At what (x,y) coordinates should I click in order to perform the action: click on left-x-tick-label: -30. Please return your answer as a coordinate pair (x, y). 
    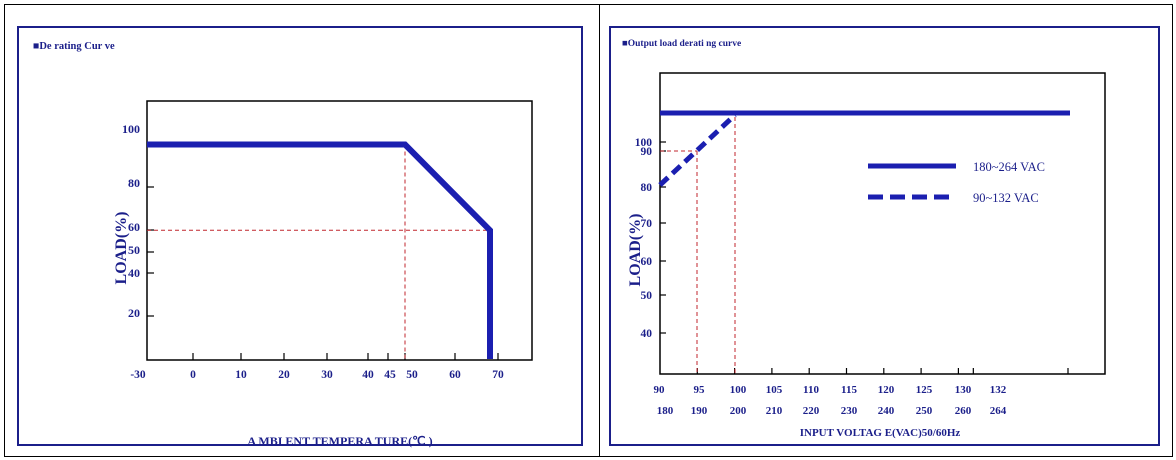
    Looking at the image, I should click on (138, 375).